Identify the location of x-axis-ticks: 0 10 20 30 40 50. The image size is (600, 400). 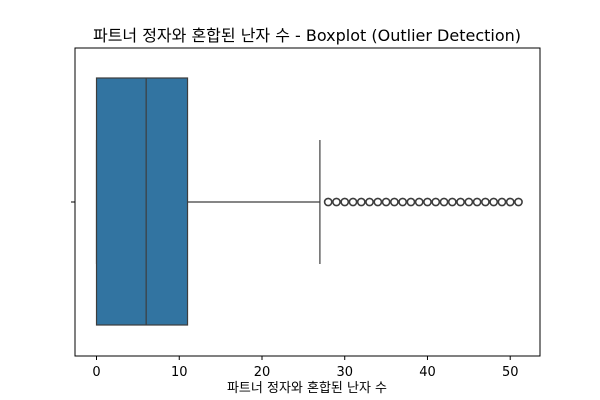
(305, 368).